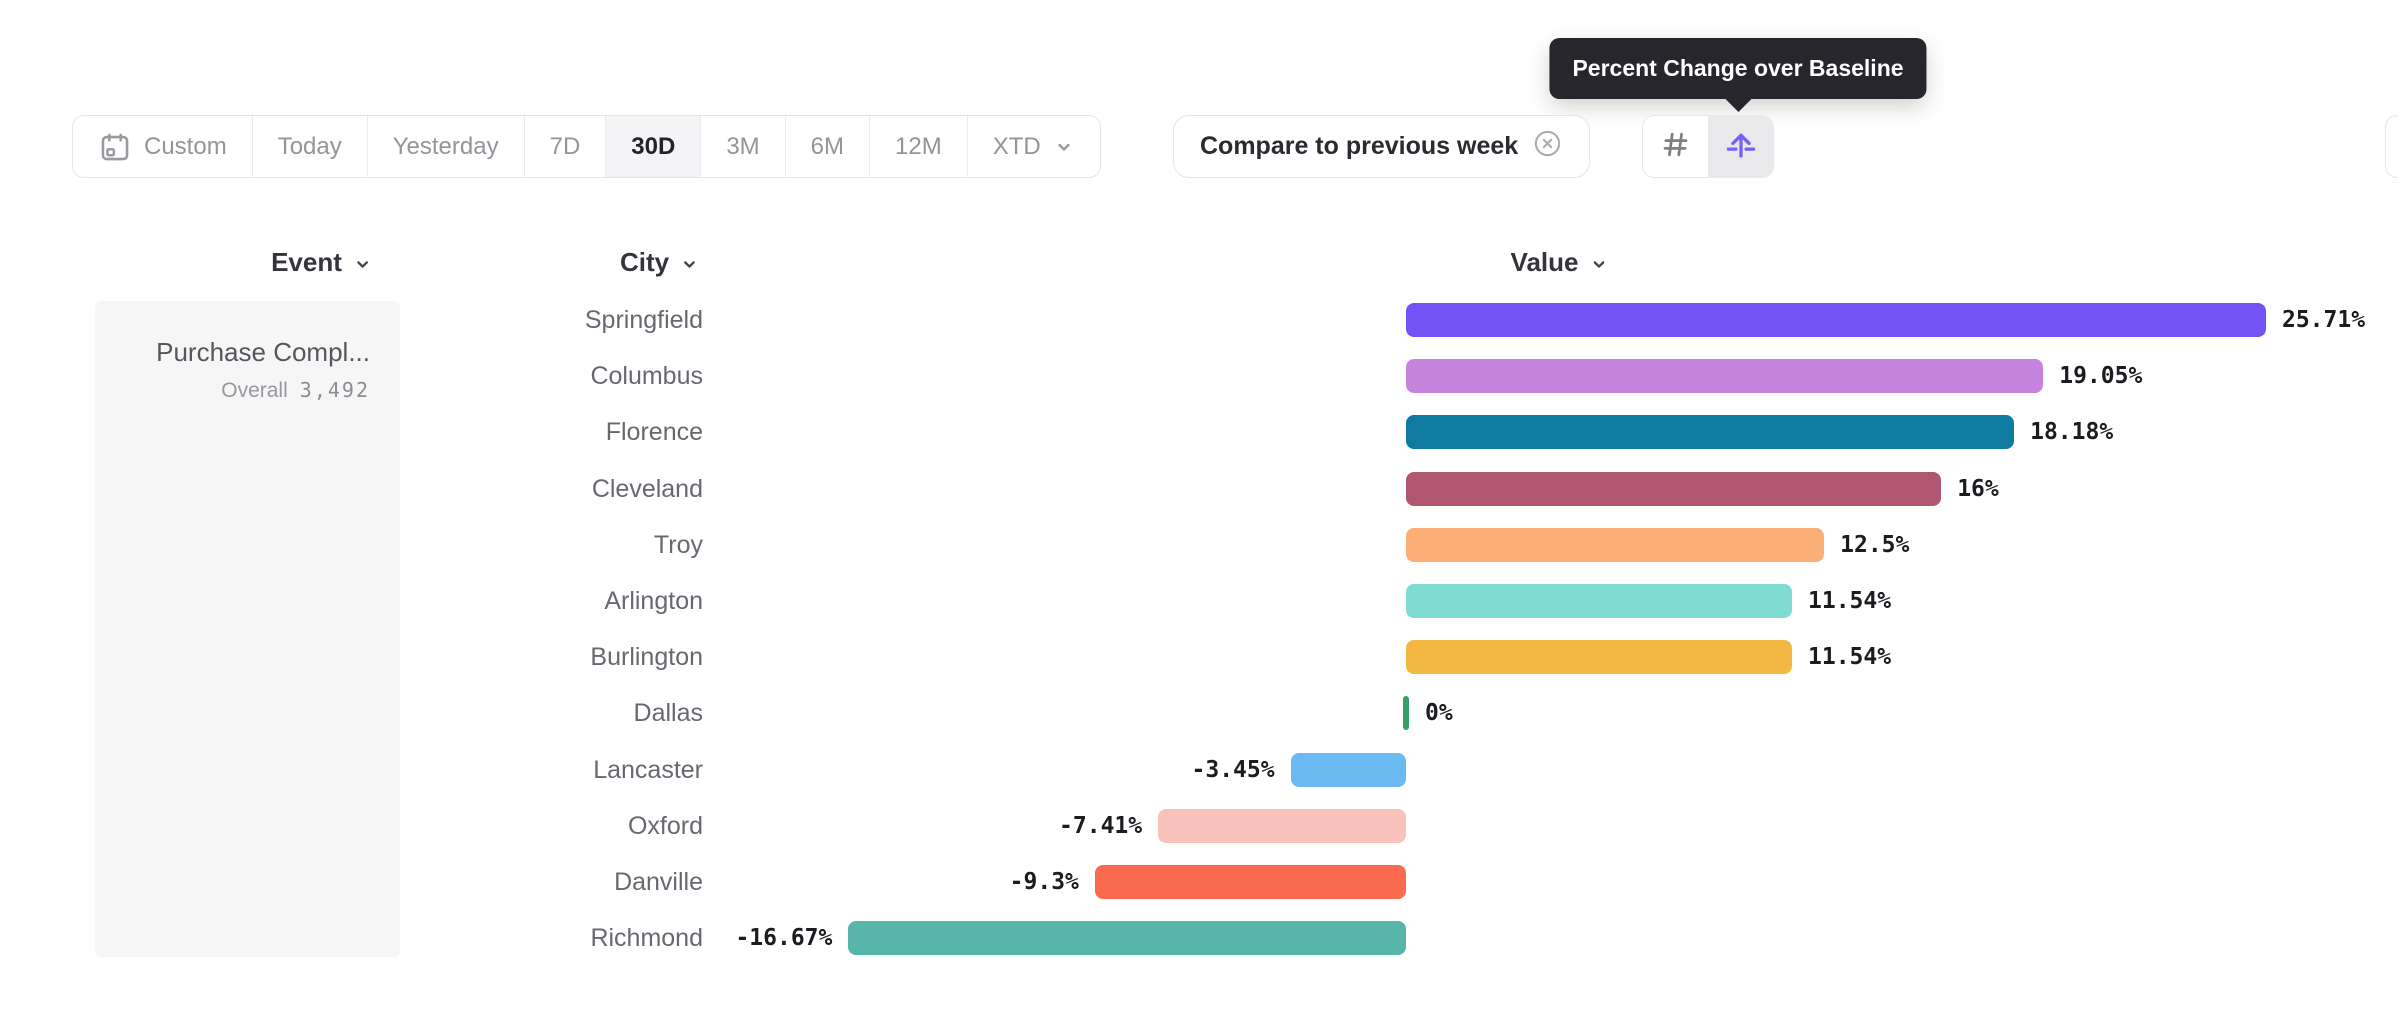  What do you see at coordinates (646, 376) in the screenshot?
I see `city-label: Columbus` at bounding box center [646, 376].